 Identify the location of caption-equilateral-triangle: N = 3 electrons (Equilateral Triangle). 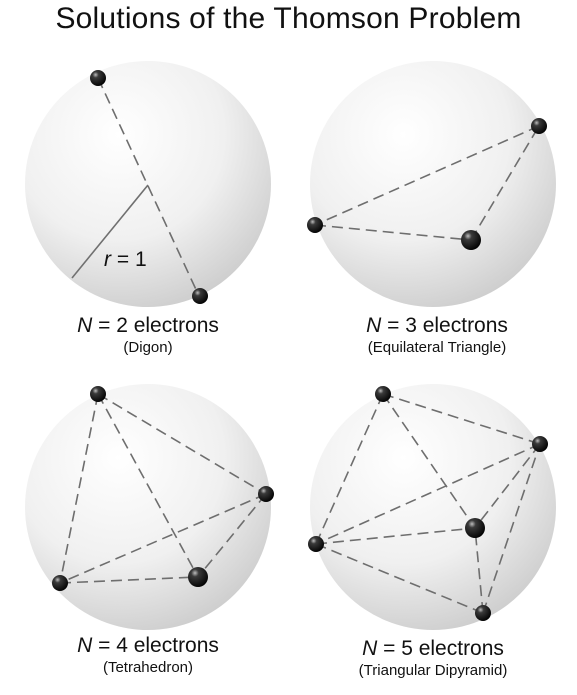
(437, 336).